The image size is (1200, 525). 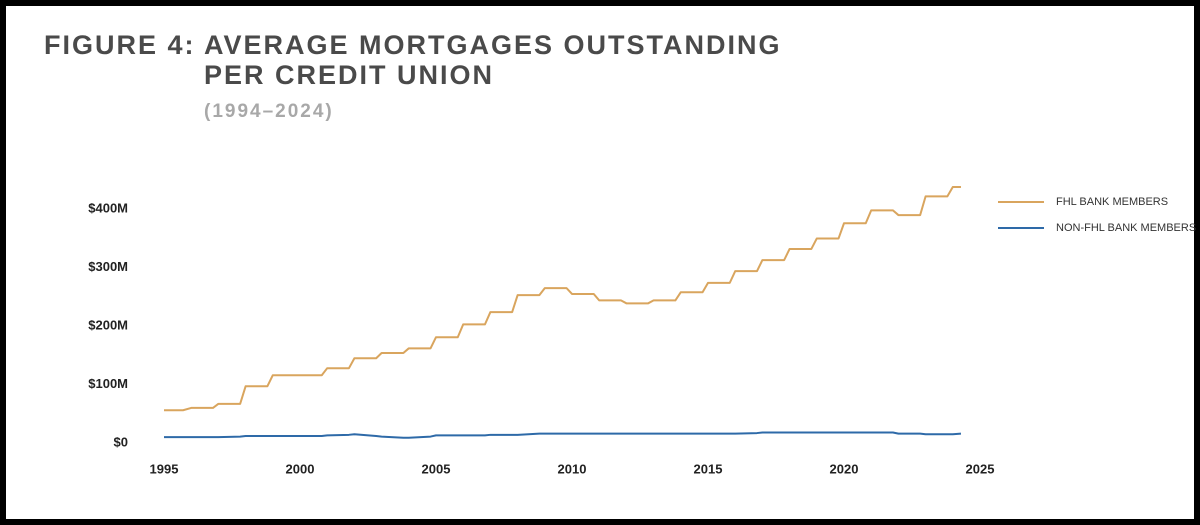 What do you see at coordinates (1126, 228) in the screenshot?
I see `legend-label: NON-FHL BANK MEMBERS` at bounding box center [1126, 228].